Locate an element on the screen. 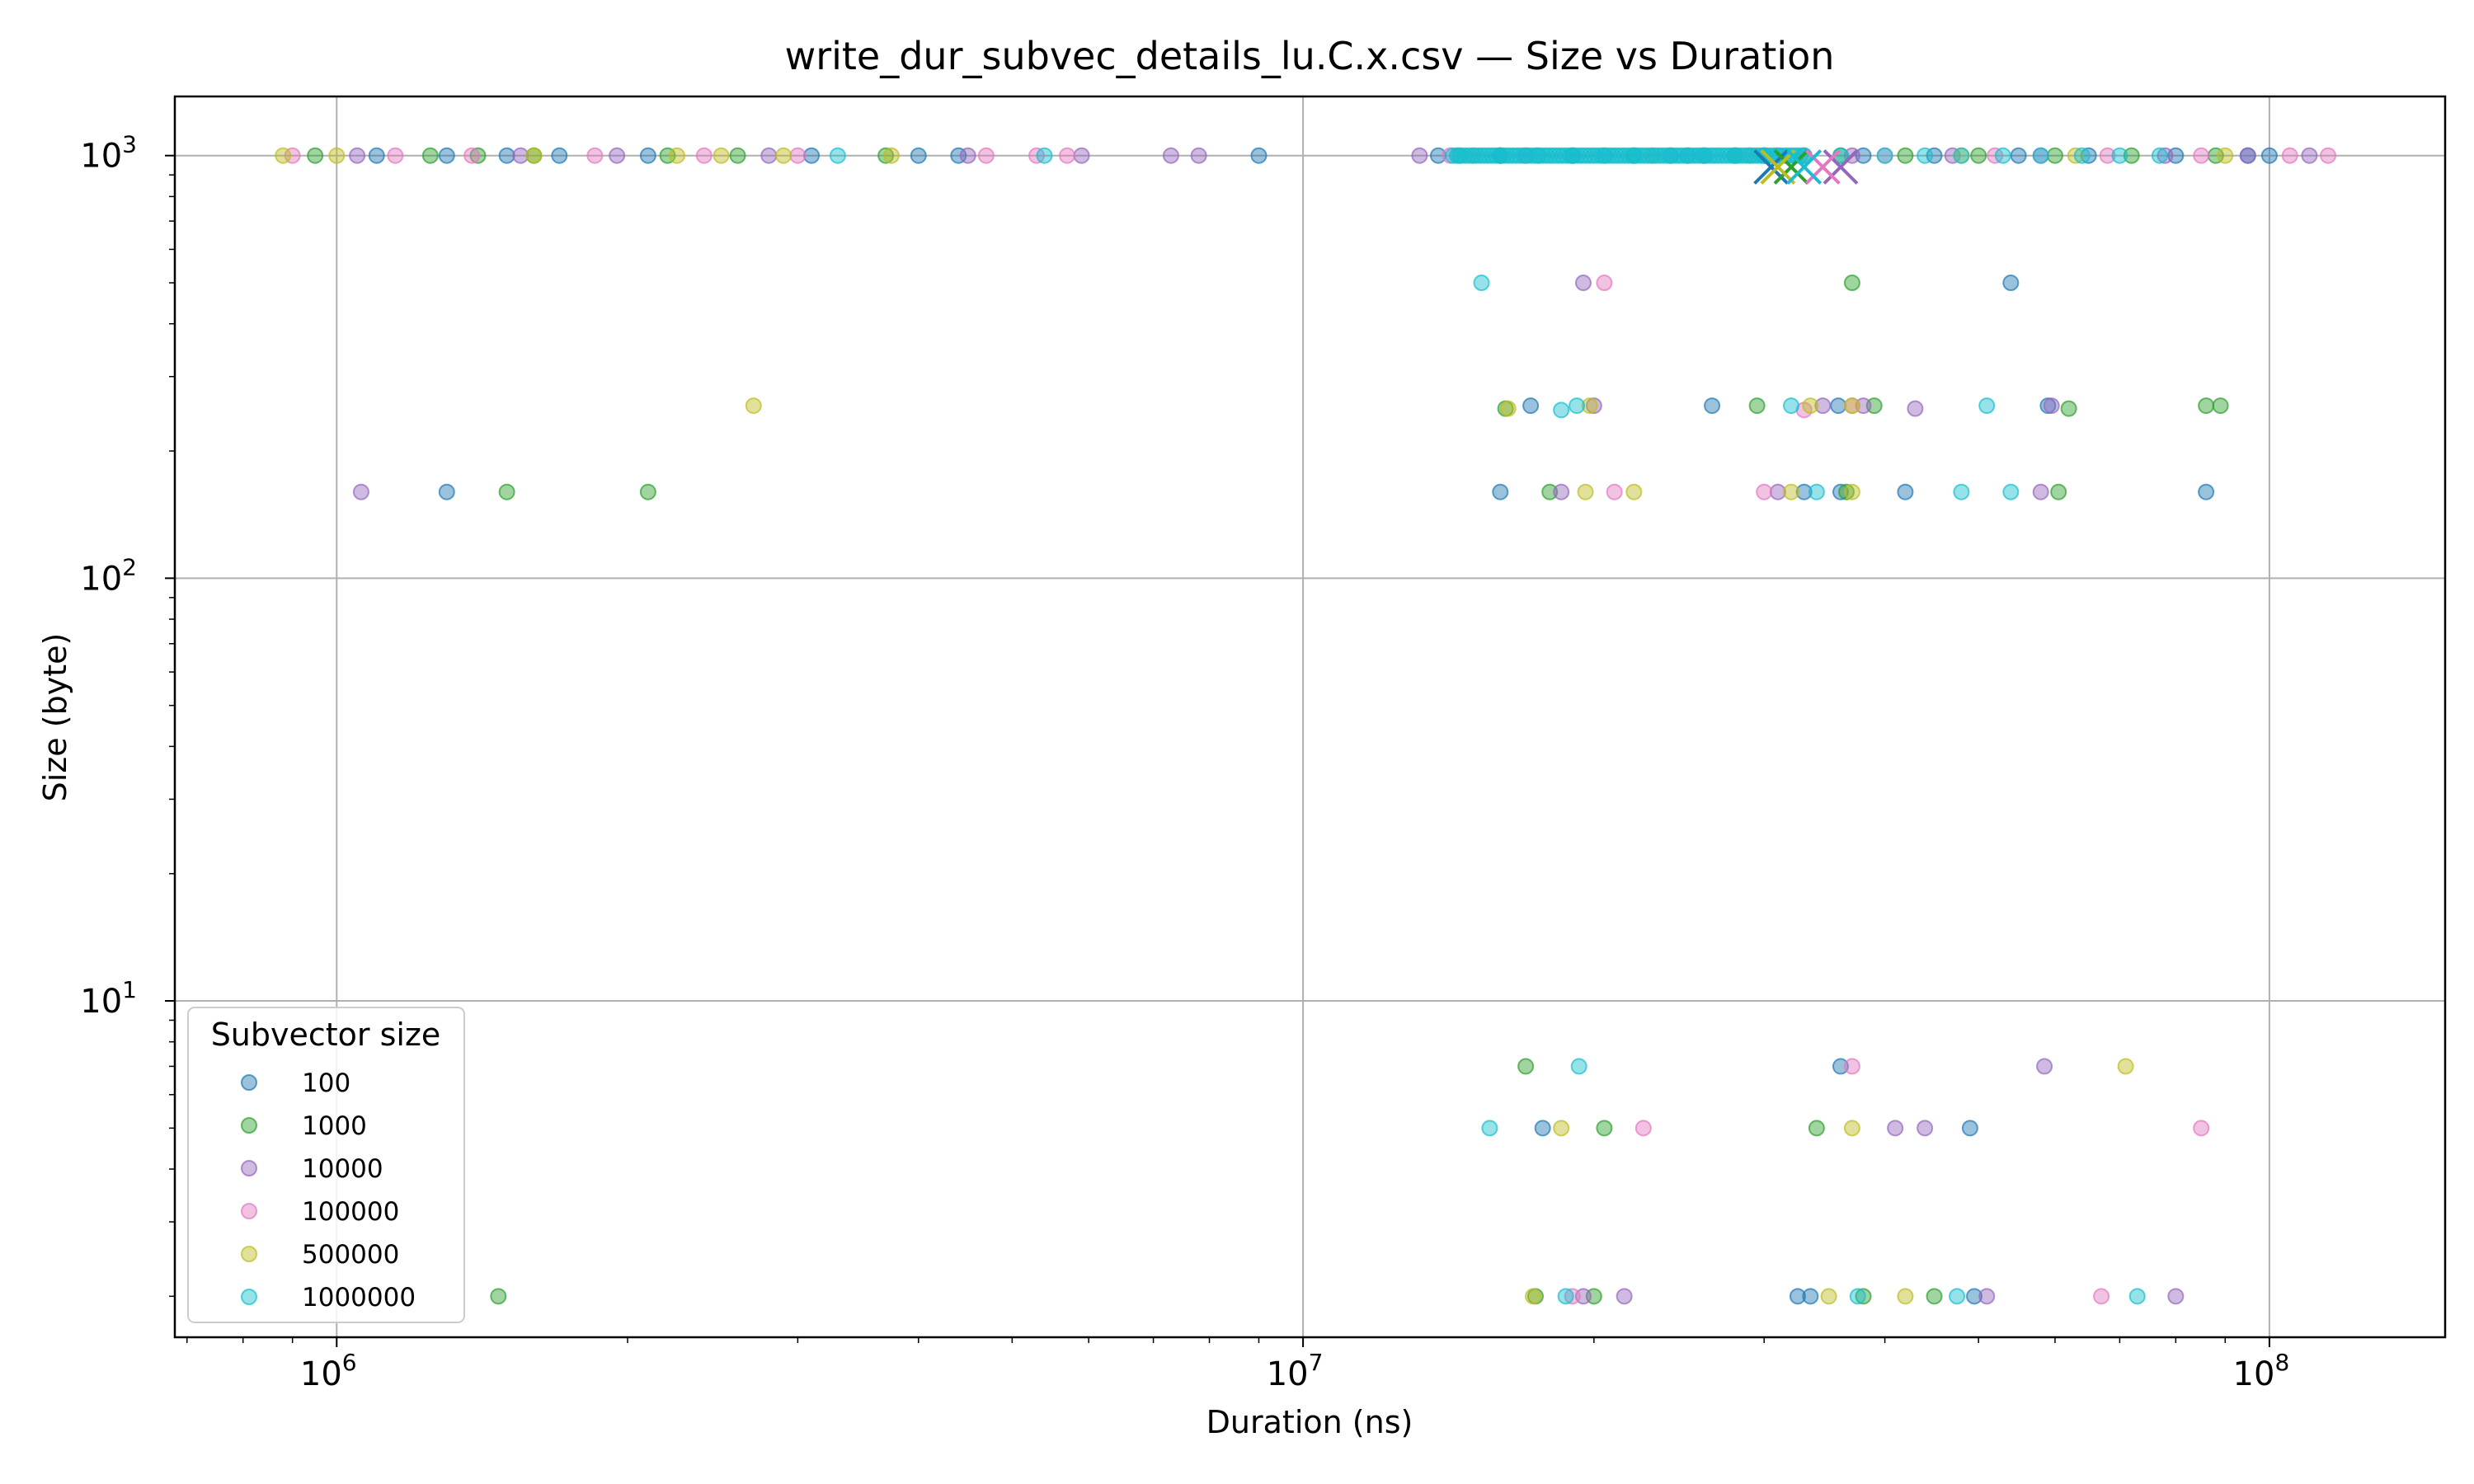 This screenshot has width=2474, height=1484. legend-label: 1000 is located at coordinates (334, 1126).